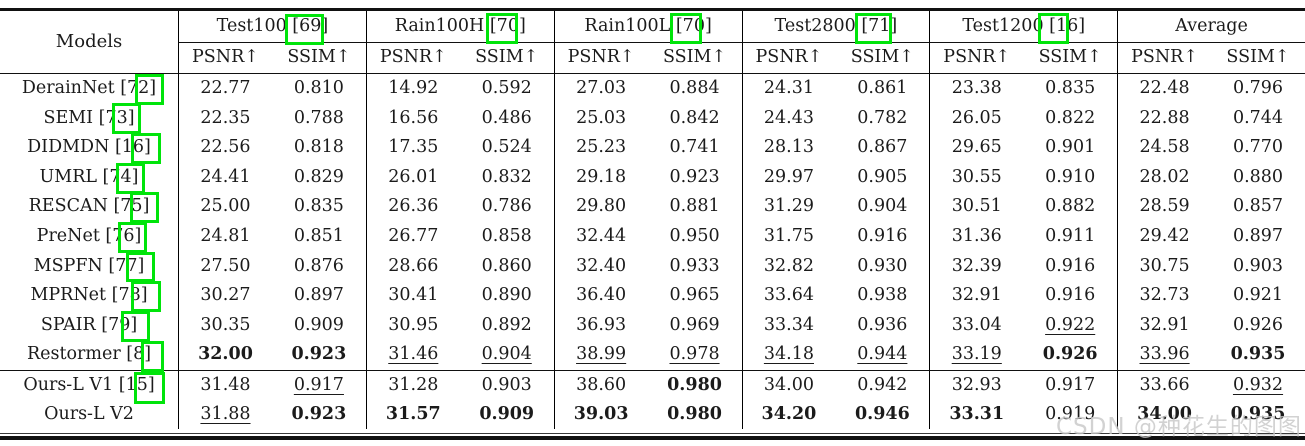 The width and height of the screenshot is (1305, 446). Describe the element at coordinates (694, 117) in the screenshot. I see `metric-value: 0.842` at that location.